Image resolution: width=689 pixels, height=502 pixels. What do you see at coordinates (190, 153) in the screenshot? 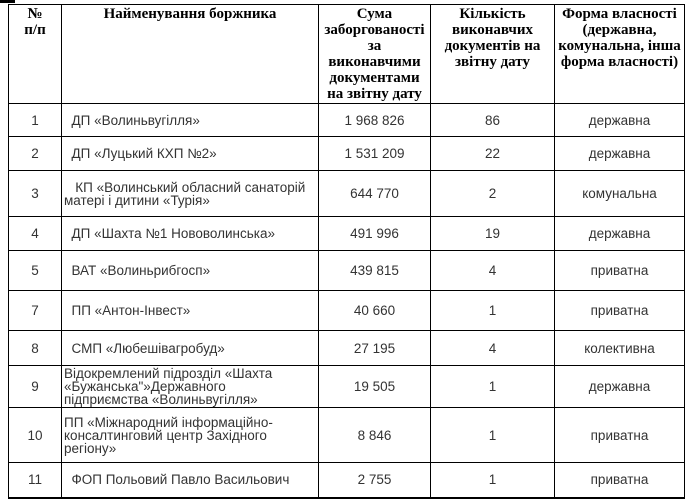
I see `cell-debtor-name: ДП «Луцький КХП №2»` at bounding box center [190, 153].